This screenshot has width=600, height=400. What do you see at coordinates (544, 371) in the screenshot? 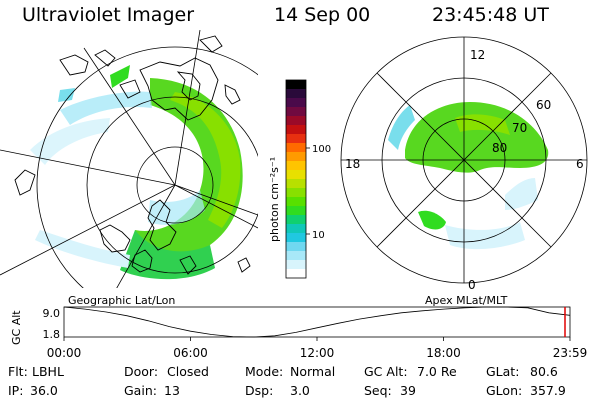
I see `info-glat-value: 80.6` at bounding box center [544, 371].